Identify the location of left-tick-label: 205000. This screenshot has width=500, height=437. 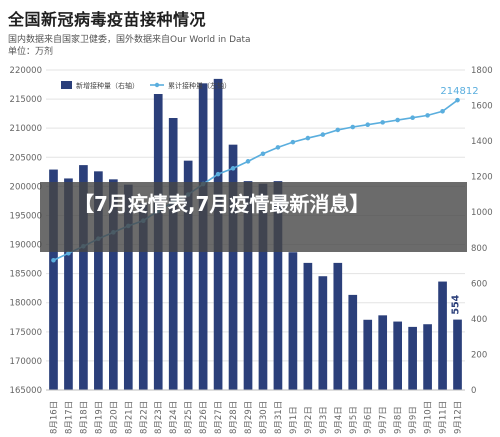
(26, 158).